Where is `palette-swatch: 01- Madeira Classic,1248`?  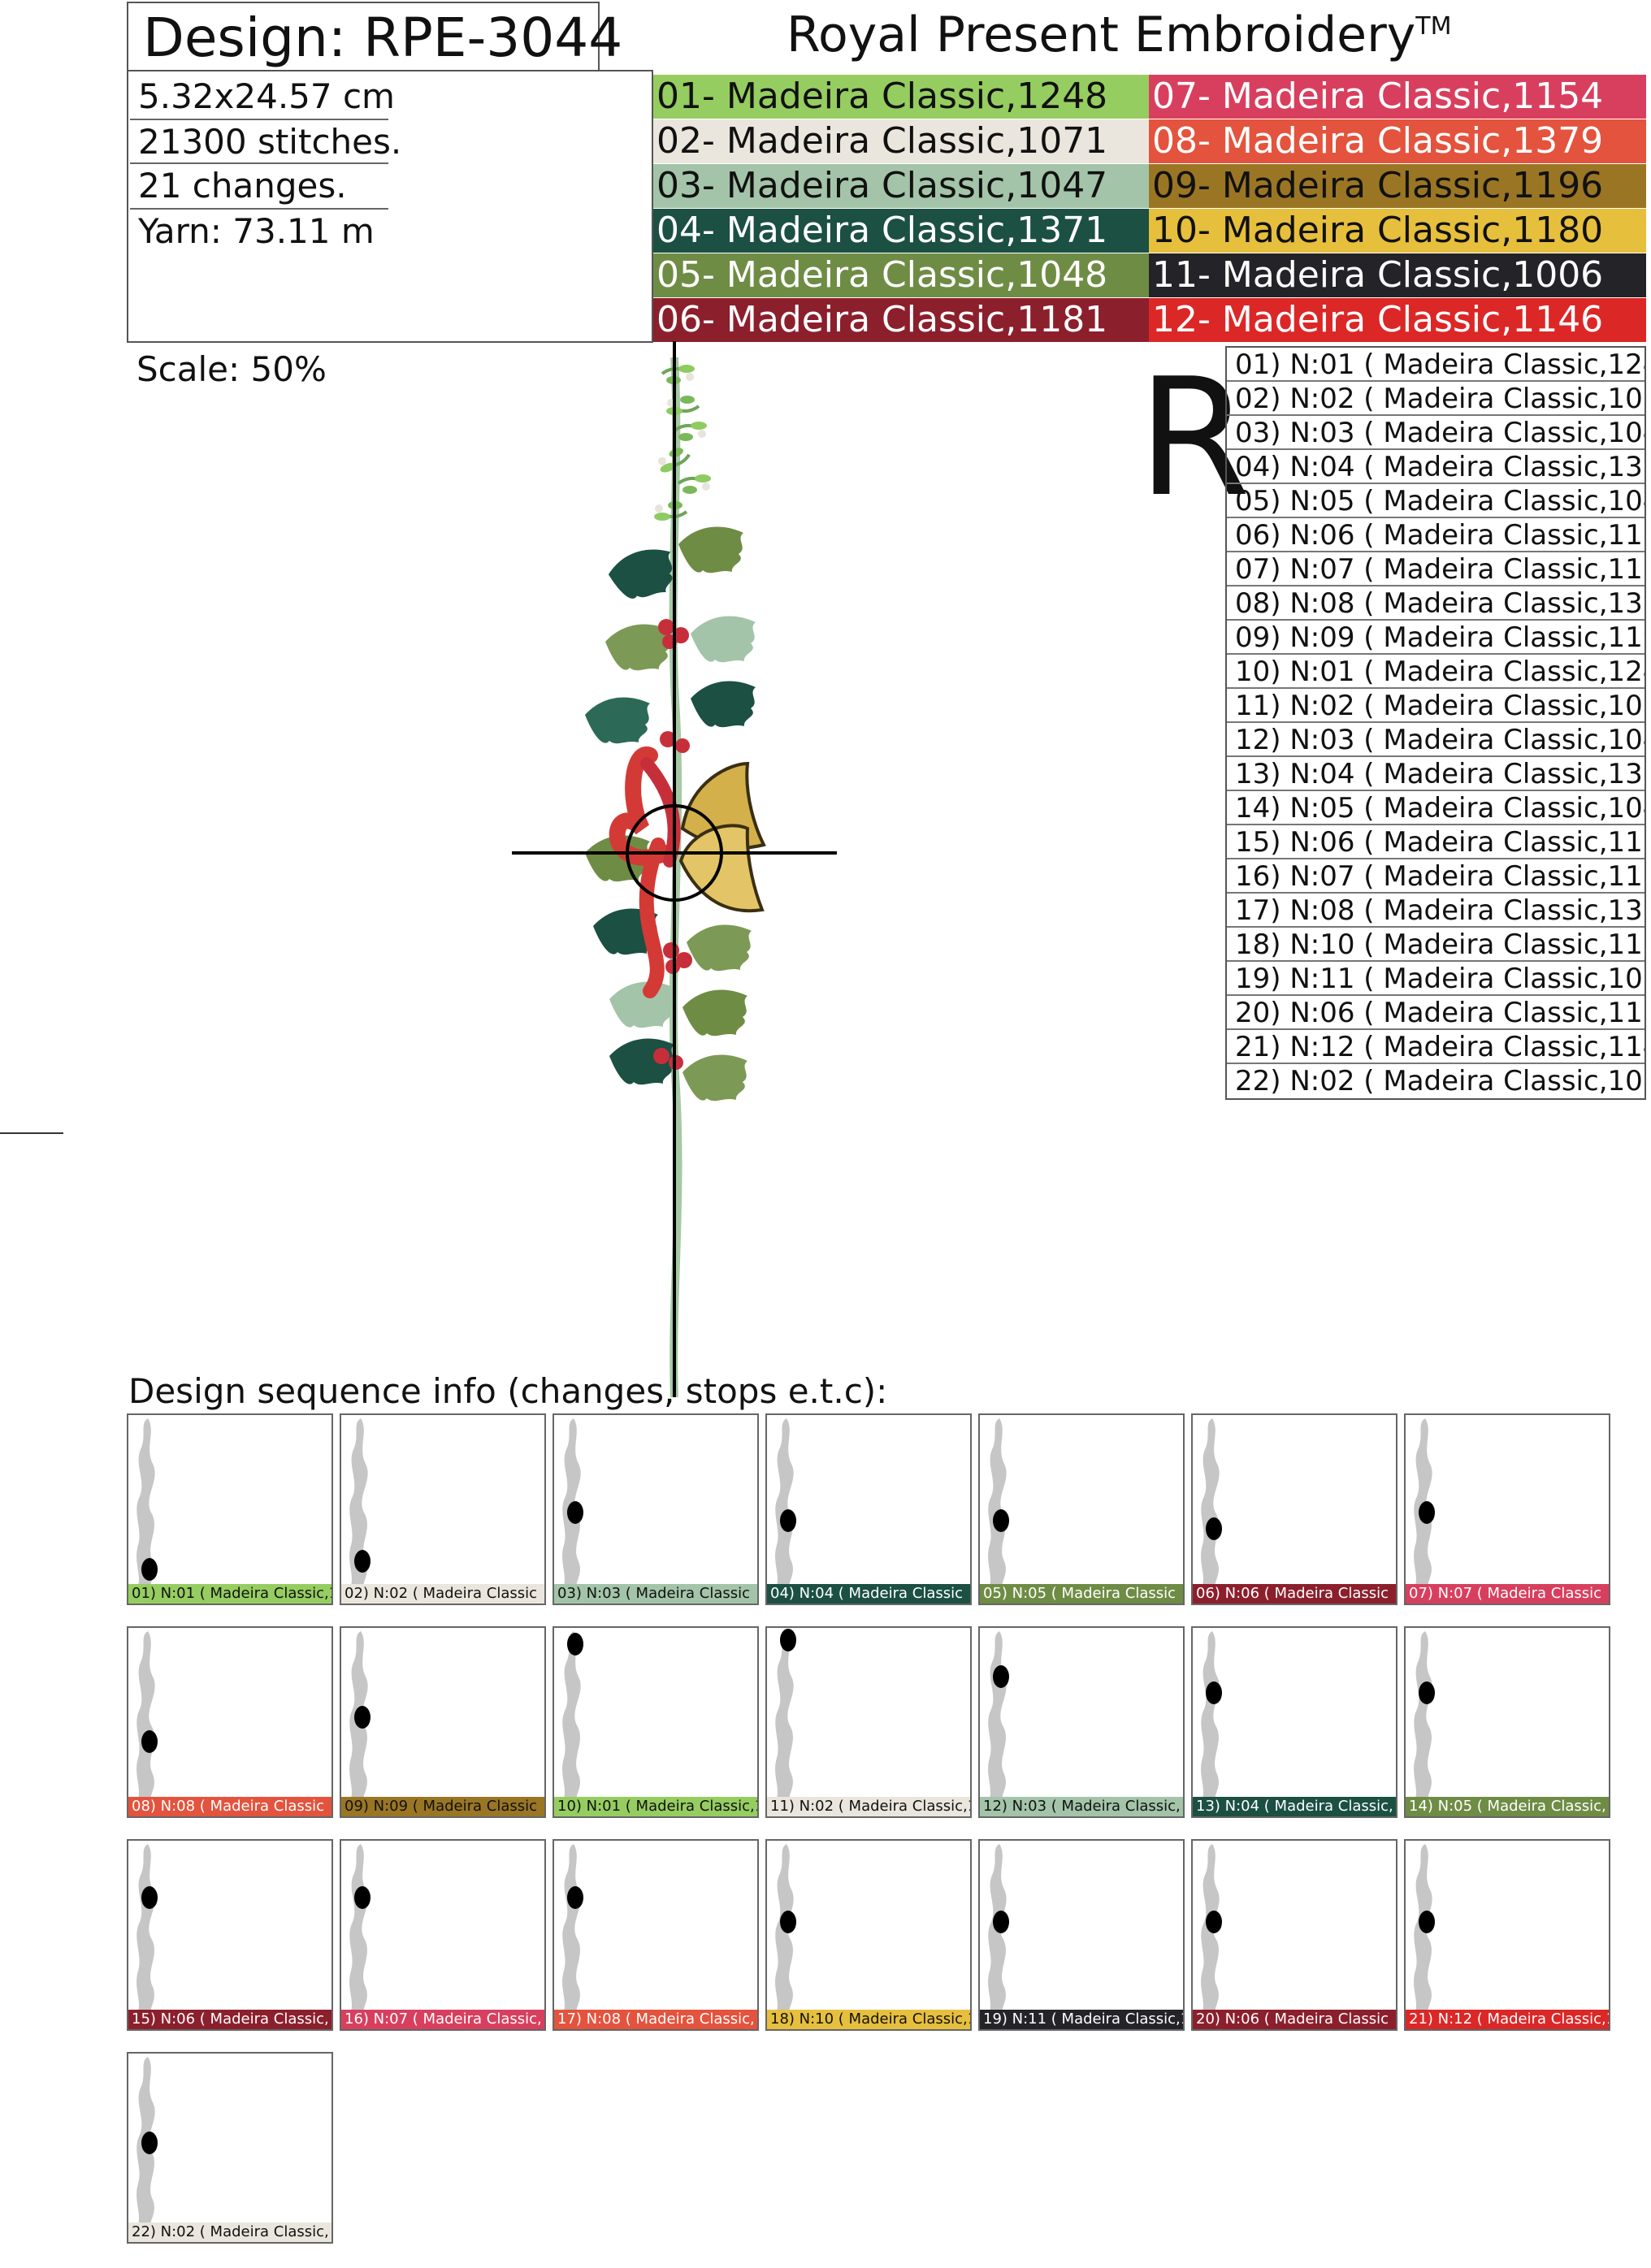 palette-swatch: 01- Madeira Classic,1248 is located at coordinates (901, 97).